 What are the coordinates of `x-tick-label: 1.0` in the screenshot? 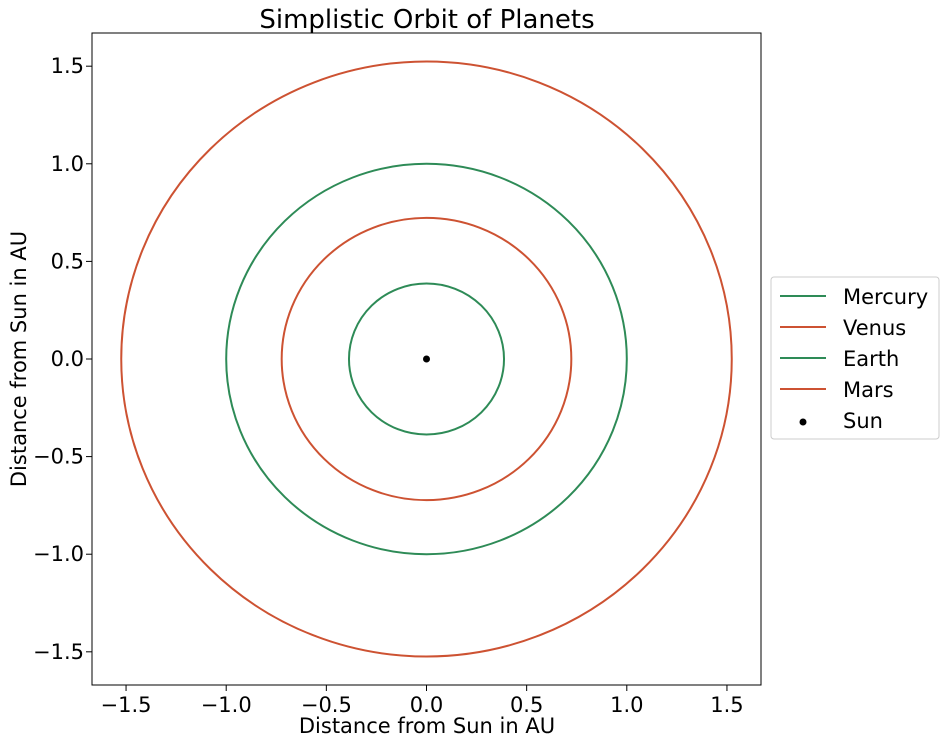 It's located at (626, 705).